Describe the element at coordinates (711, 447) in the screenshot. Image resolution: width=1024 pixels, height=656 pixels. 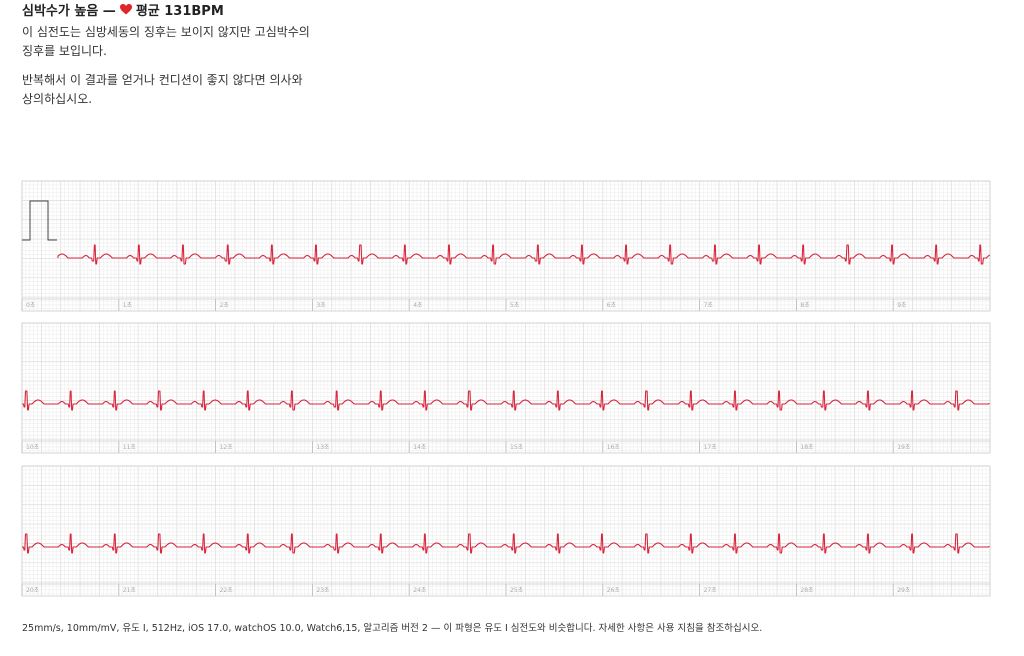
I see `time-label: 17초` at that location.